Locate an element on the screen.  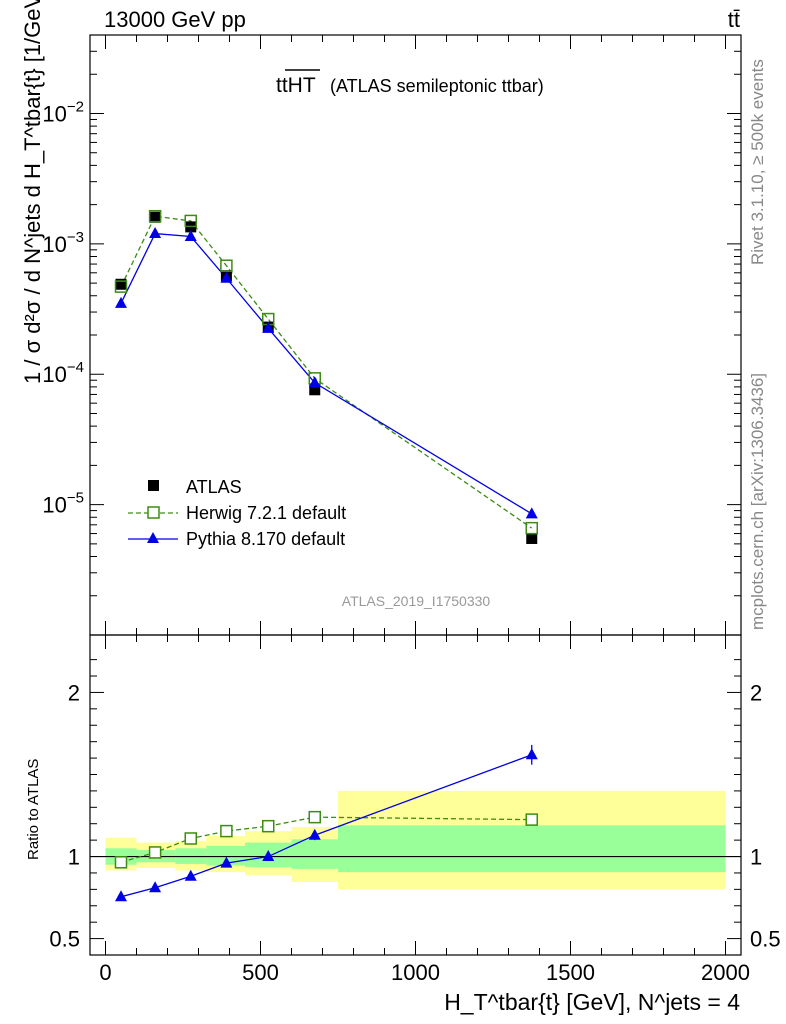
mcplots-label: mcplots.cern.ch [arXiv:1306.3436] is located at coordinates (757, 501).